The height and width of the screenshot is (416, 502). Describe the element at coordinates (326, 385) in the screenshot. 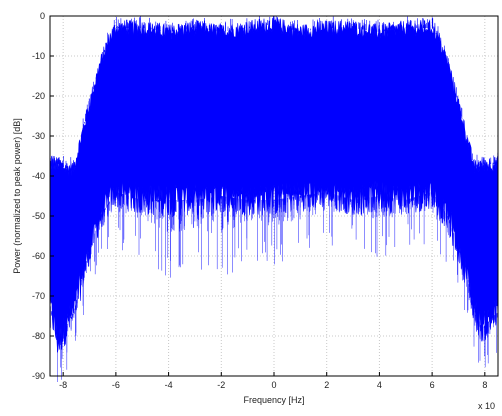

I see `x-tick-label: 2` at that location.